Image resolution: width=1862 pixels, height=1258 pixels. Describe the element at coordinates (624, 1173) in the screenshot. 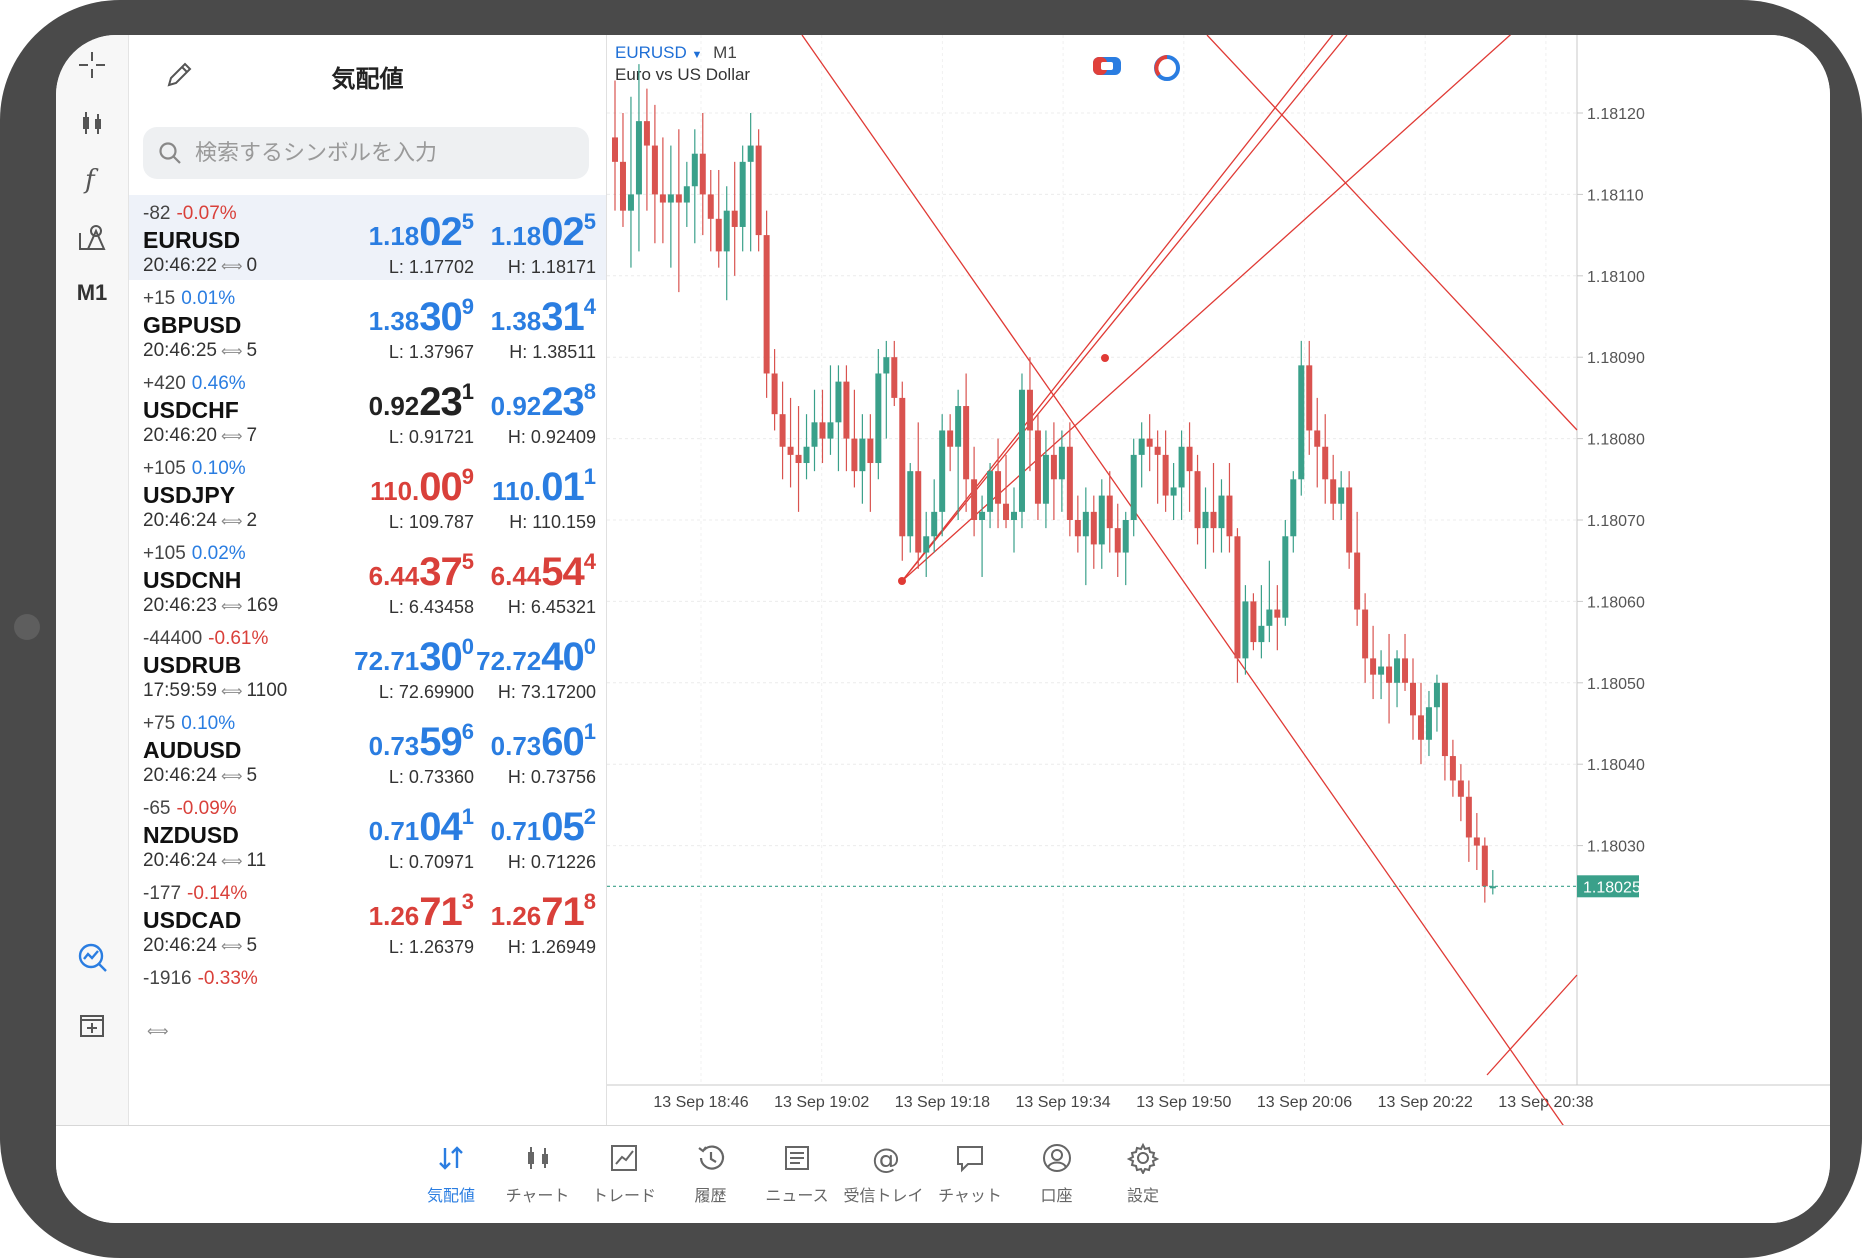

I see `tab-trade: トレード` at that location.